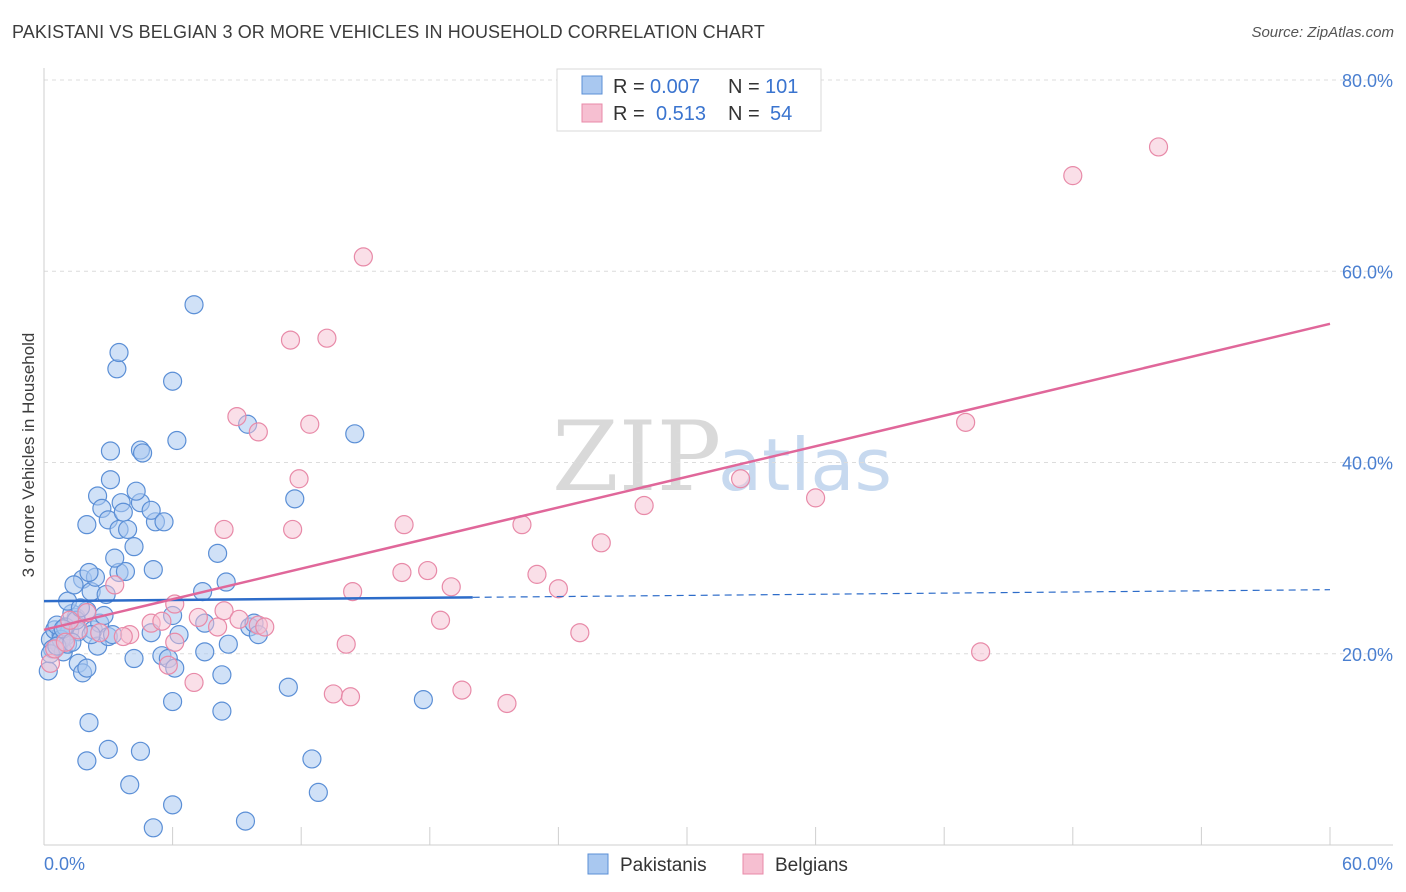 Image resolution: width=1406 pixels, height=892 pixels. I want to click on legend-r-value-1: 0.007, so click(675, 87).